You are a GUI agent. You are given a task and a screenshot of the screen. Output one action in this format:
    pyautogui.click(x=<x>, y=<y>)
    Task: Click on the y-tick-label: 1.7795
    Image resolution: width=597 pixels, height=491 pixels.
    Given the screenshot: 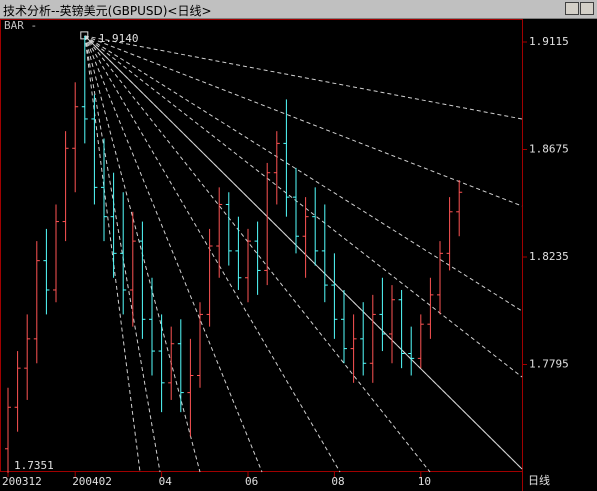 What is the action you would take?
    pyautogui.click(x=549, y=363)
    